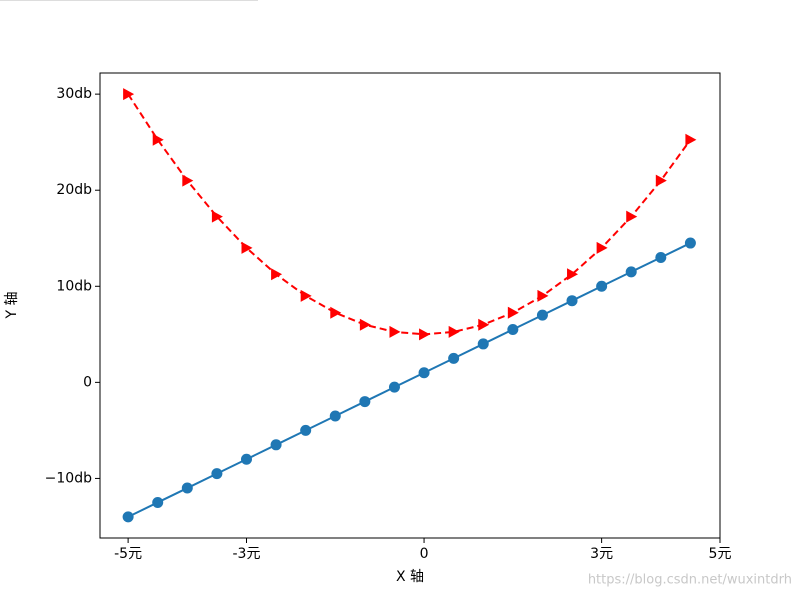  Describe the element at coordinates (87, 382) in the screenshot. I see `y-tick-label: 0` at that location.